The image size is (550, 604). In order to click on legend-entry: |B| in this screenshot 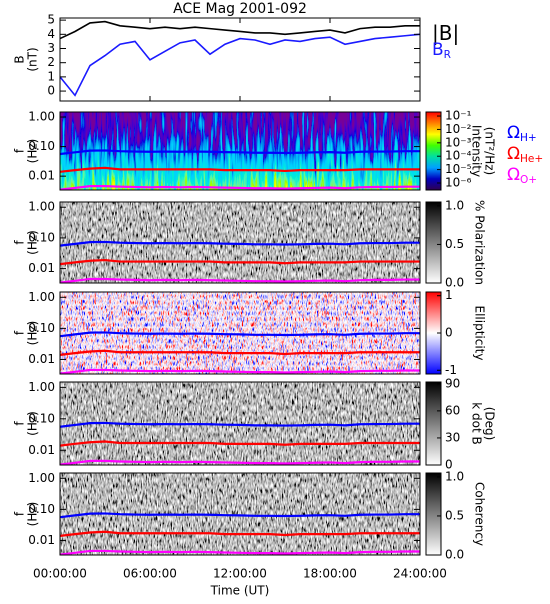, I will do `click(445, 33)`.